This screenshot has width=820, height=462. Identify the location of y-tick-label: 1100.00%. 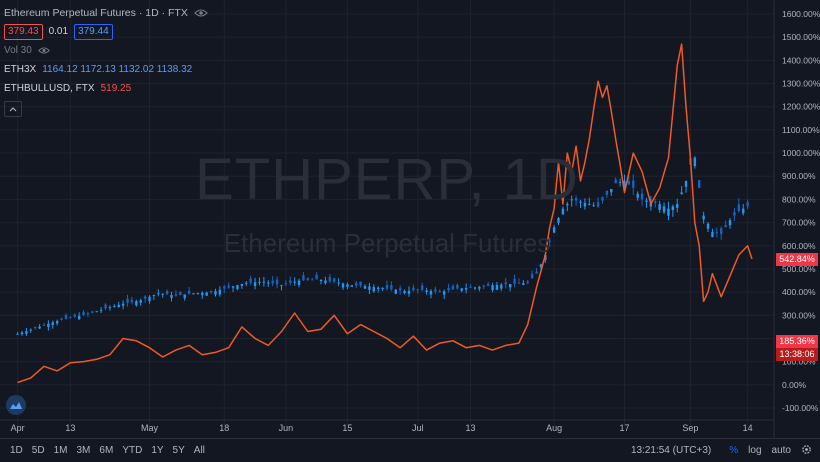
(801, 130).